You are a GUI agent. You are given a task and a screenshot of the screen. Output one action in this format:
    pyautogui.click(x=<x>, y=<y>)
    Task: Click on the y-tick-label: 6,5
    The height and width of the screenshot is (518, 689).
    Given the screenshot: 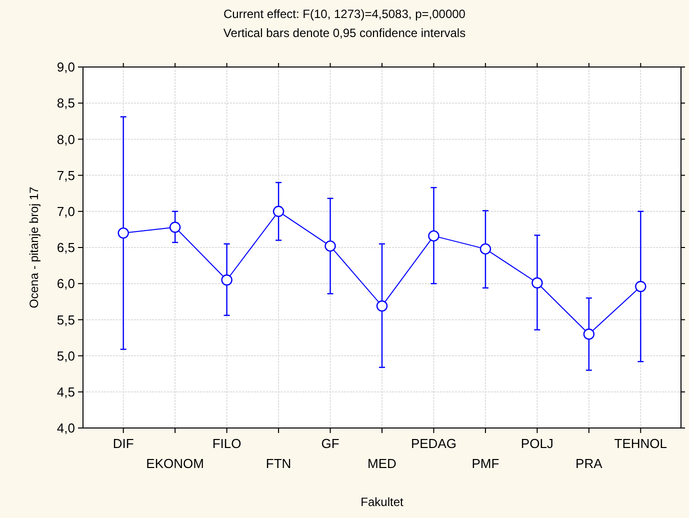 What is the action you would take?
    pyautogui.click(x=65, y=248)
    